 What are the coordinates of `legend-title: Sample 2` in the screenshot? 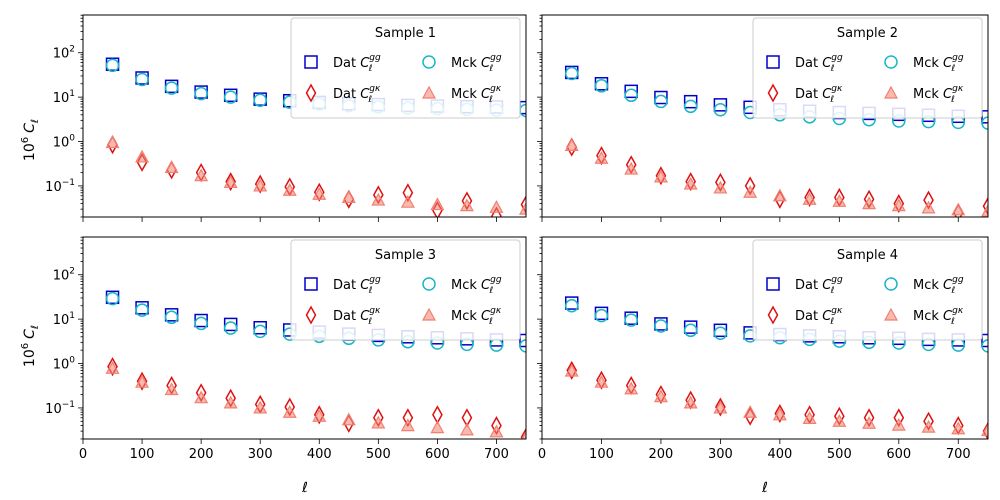 It's located at (867, 33).